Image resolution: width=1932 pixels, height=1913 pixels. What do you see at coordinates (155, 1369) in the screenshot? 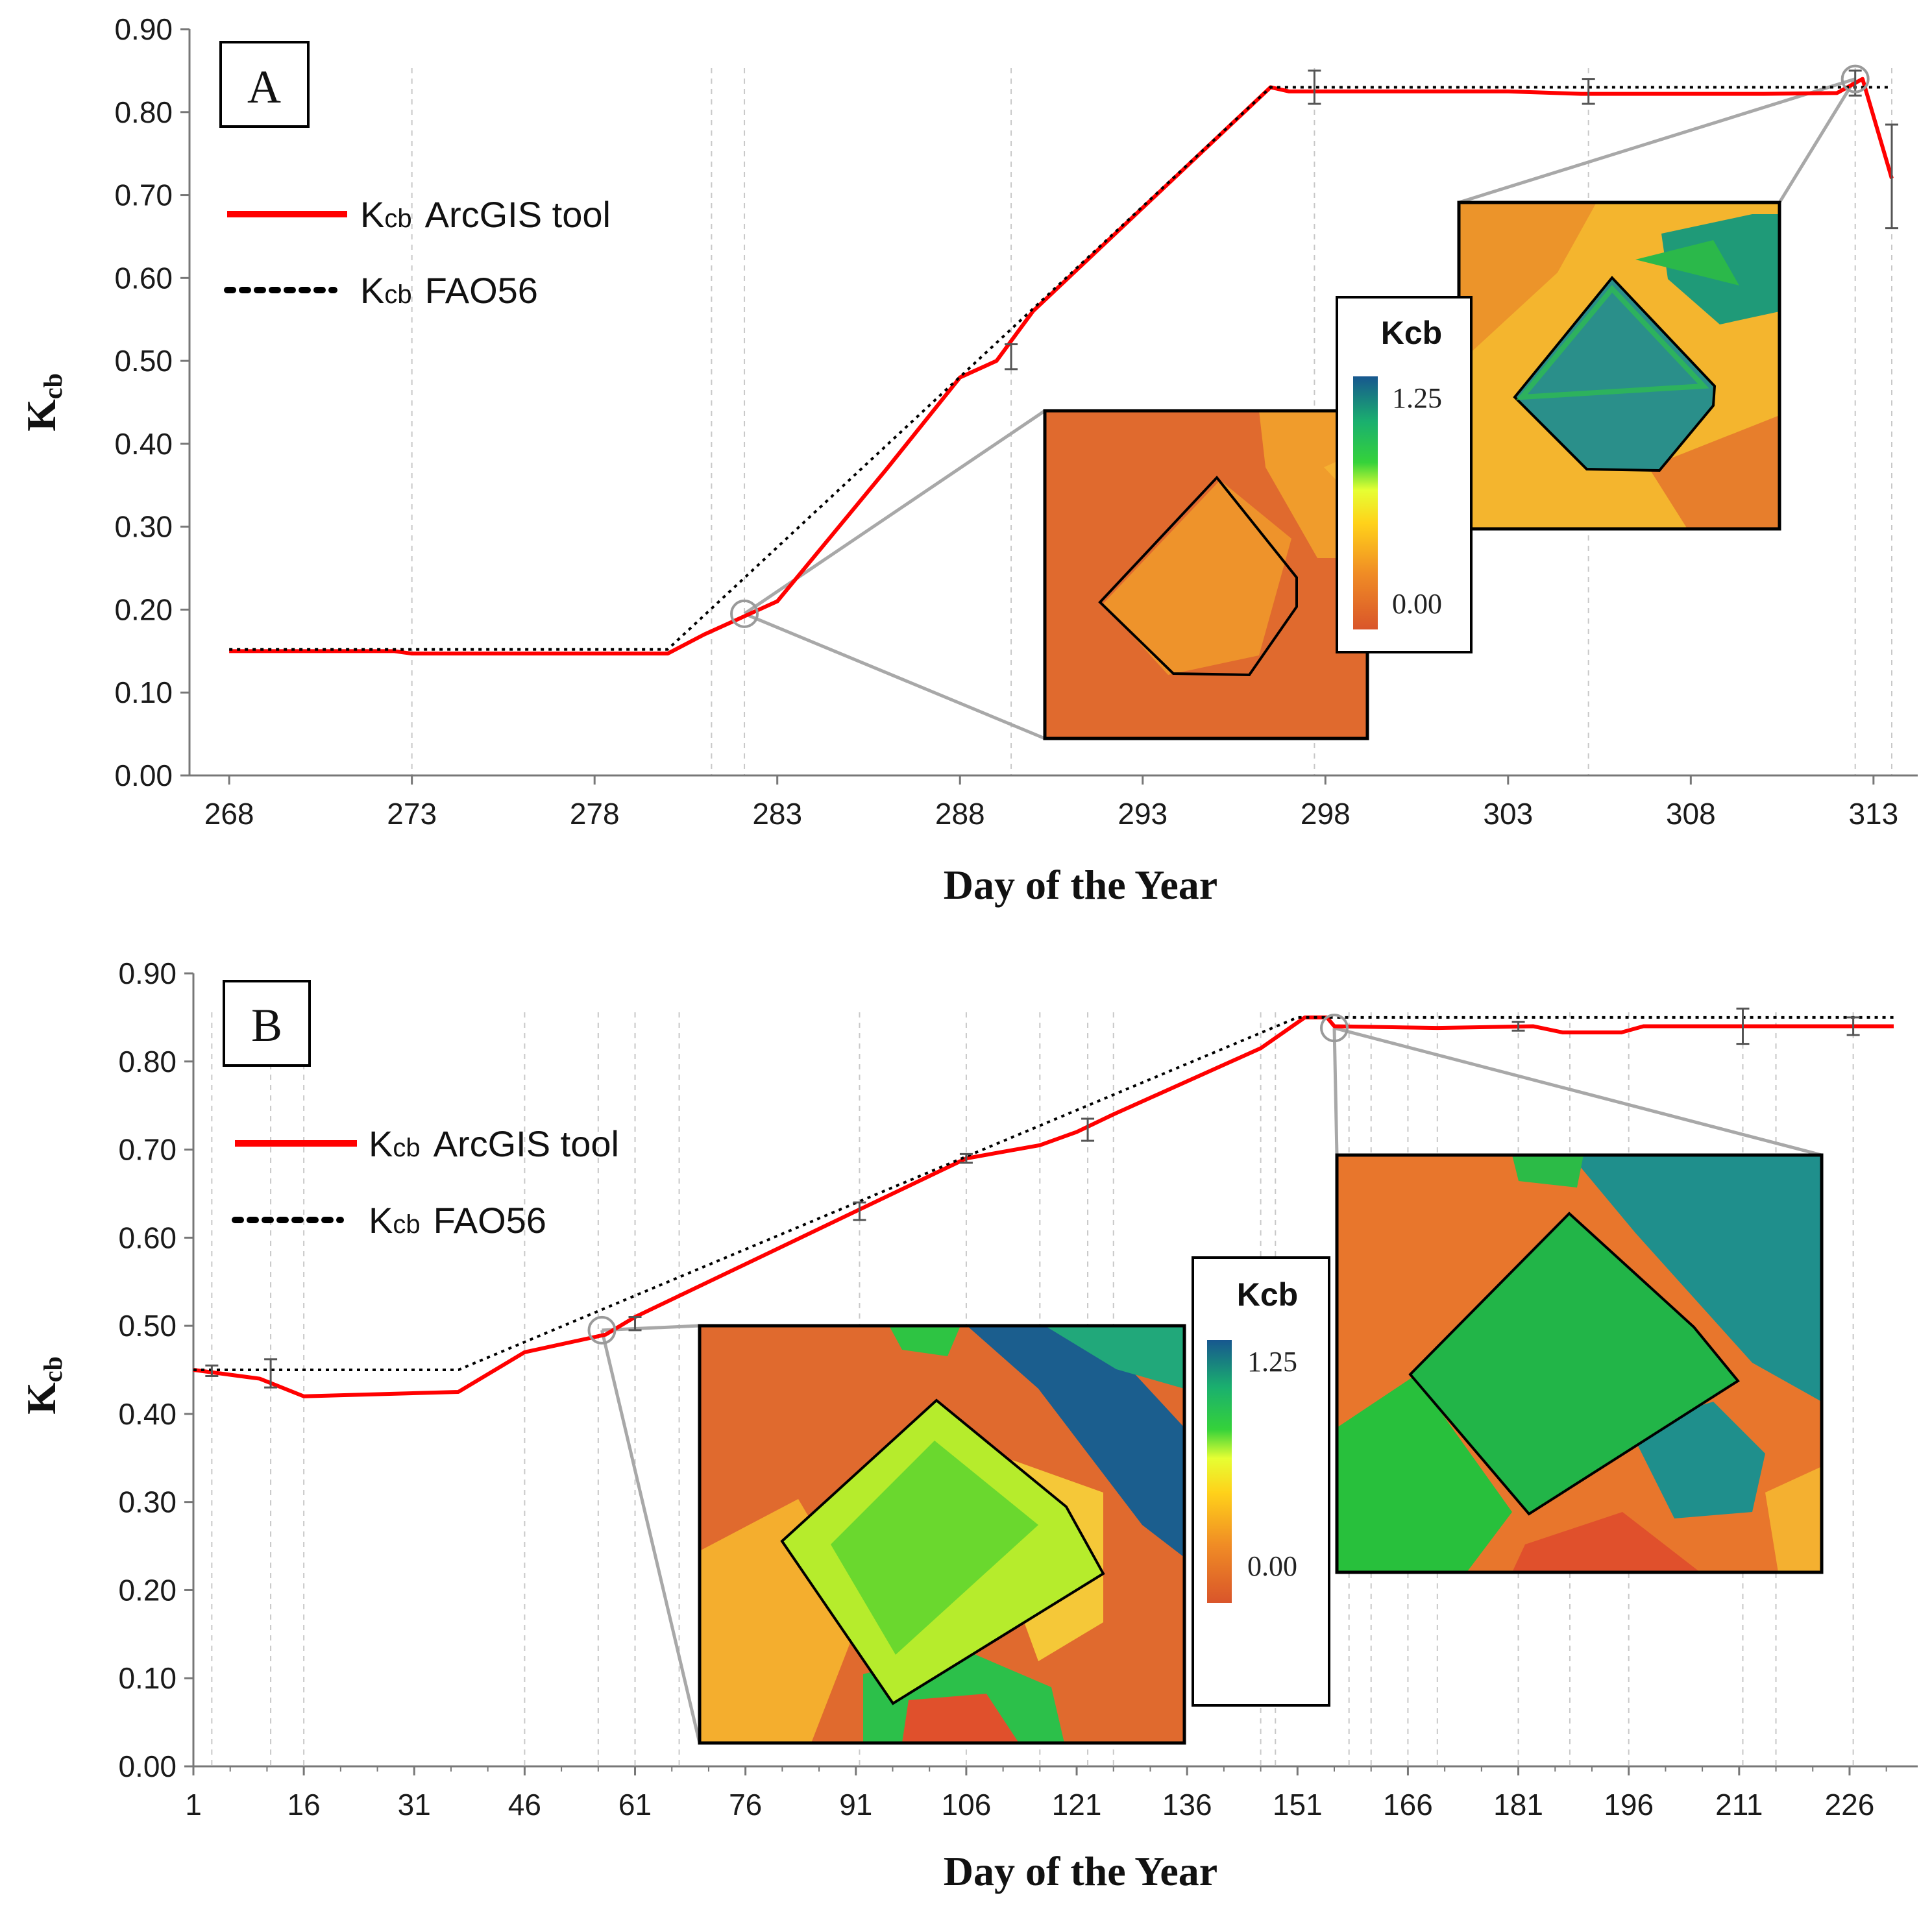
I see `y-ticks: 0.00 0.10 0.20 0.30 0.40 0.50 0.60 0.70 0.80 0.90` at bounding box center [155, 1369].